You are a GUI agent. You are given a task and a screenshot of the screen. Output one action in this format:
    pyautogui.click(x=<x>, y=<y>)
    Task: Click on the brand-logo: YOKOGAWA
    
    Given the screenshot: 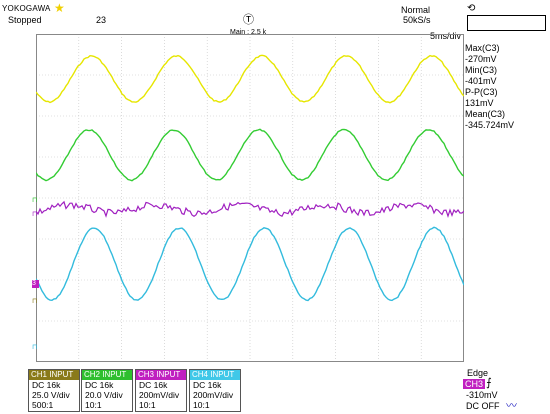 What is the action you would take?
    pyautogui.click(x=26, y=8)
    